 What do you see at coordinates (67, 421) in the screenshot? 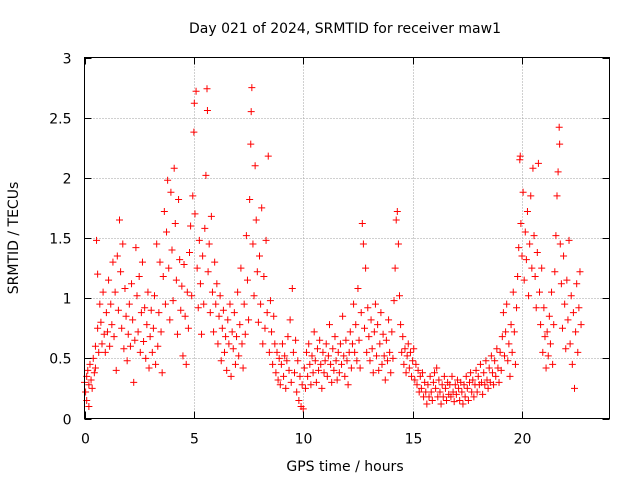
I see `y-tick-label: 0` at bounding box center [67, 421].